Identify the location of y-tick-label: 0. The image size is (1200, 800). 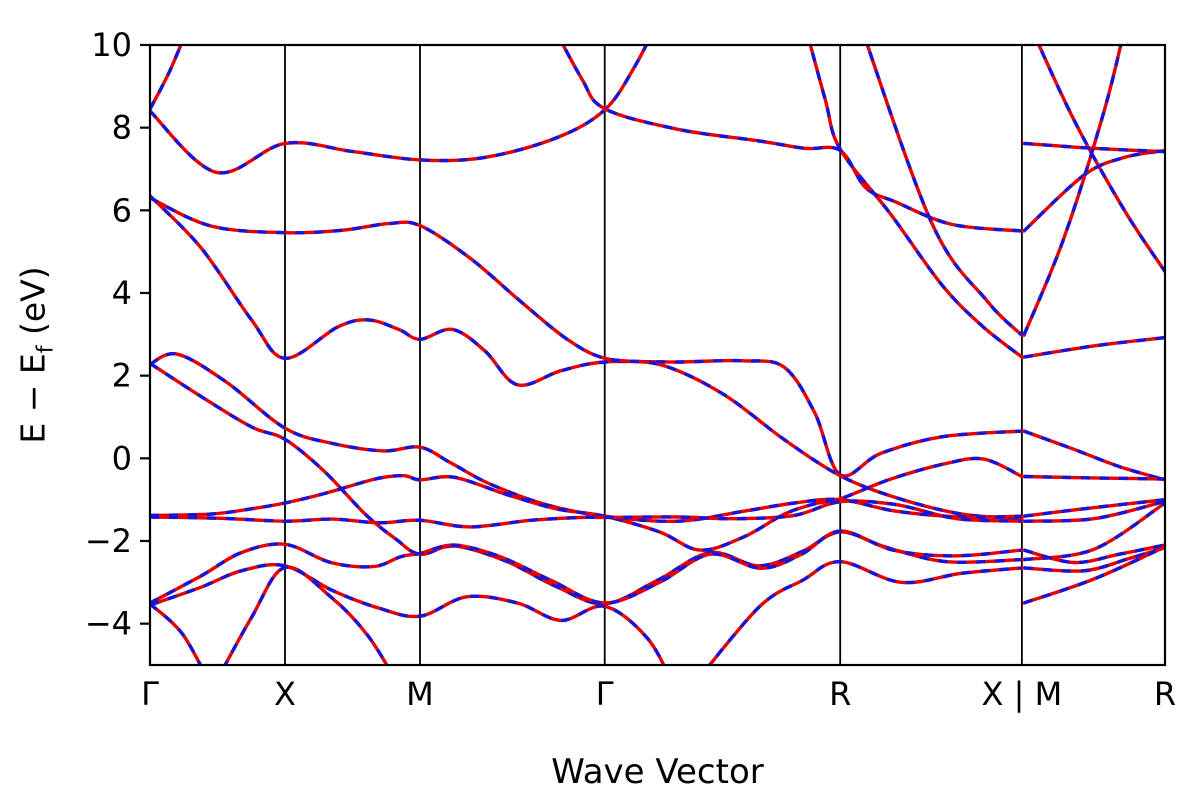
(122, 458).